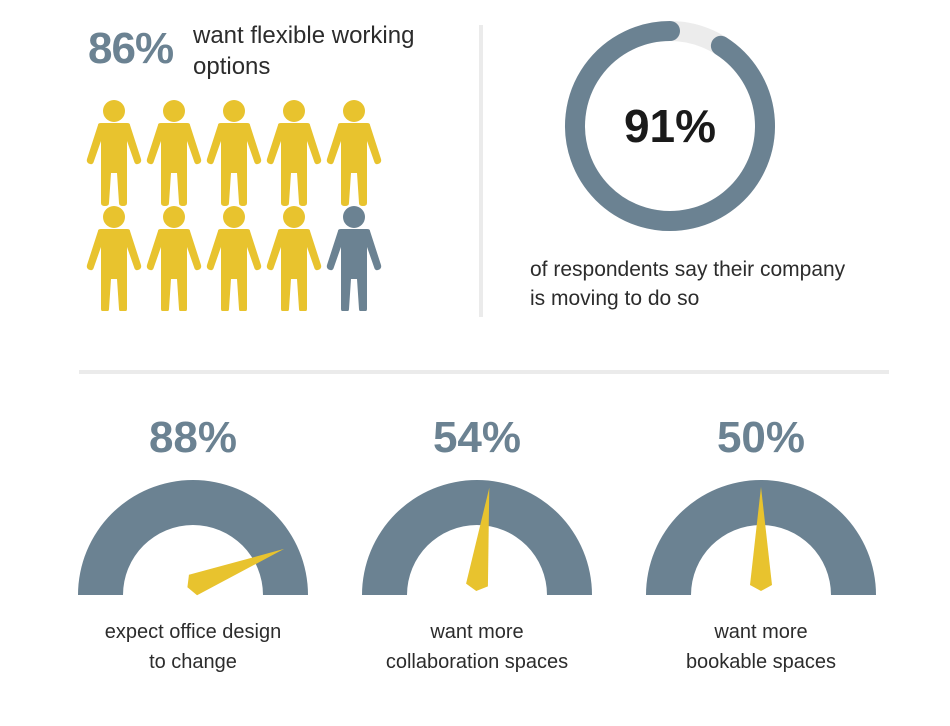  Describe the element at coordinates (193, 647) in the screenshot. I see `gauge-caption: expect office design to change` at that location.